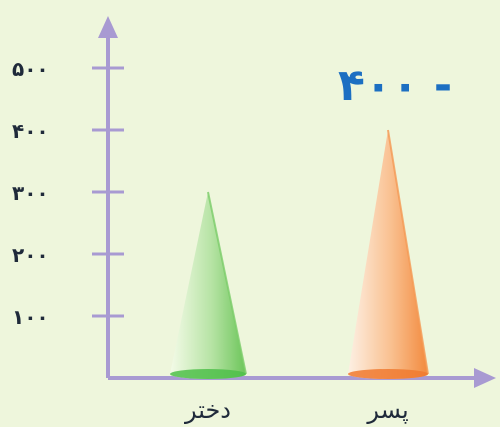  I want to click on y-axis-arrow, so click(108, 27).